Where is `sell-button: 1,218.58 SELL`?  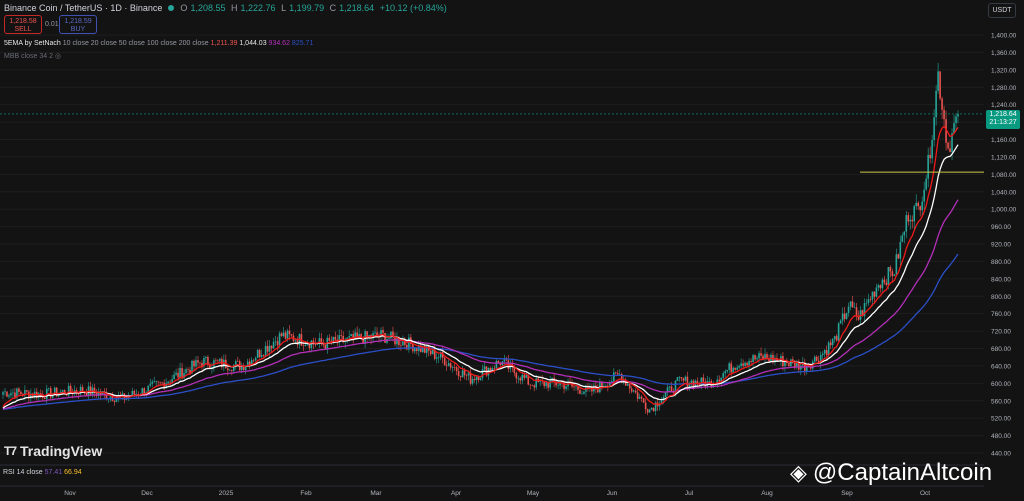 sell-button: 1,218.58 SELL is located at coordinates (23, 24).